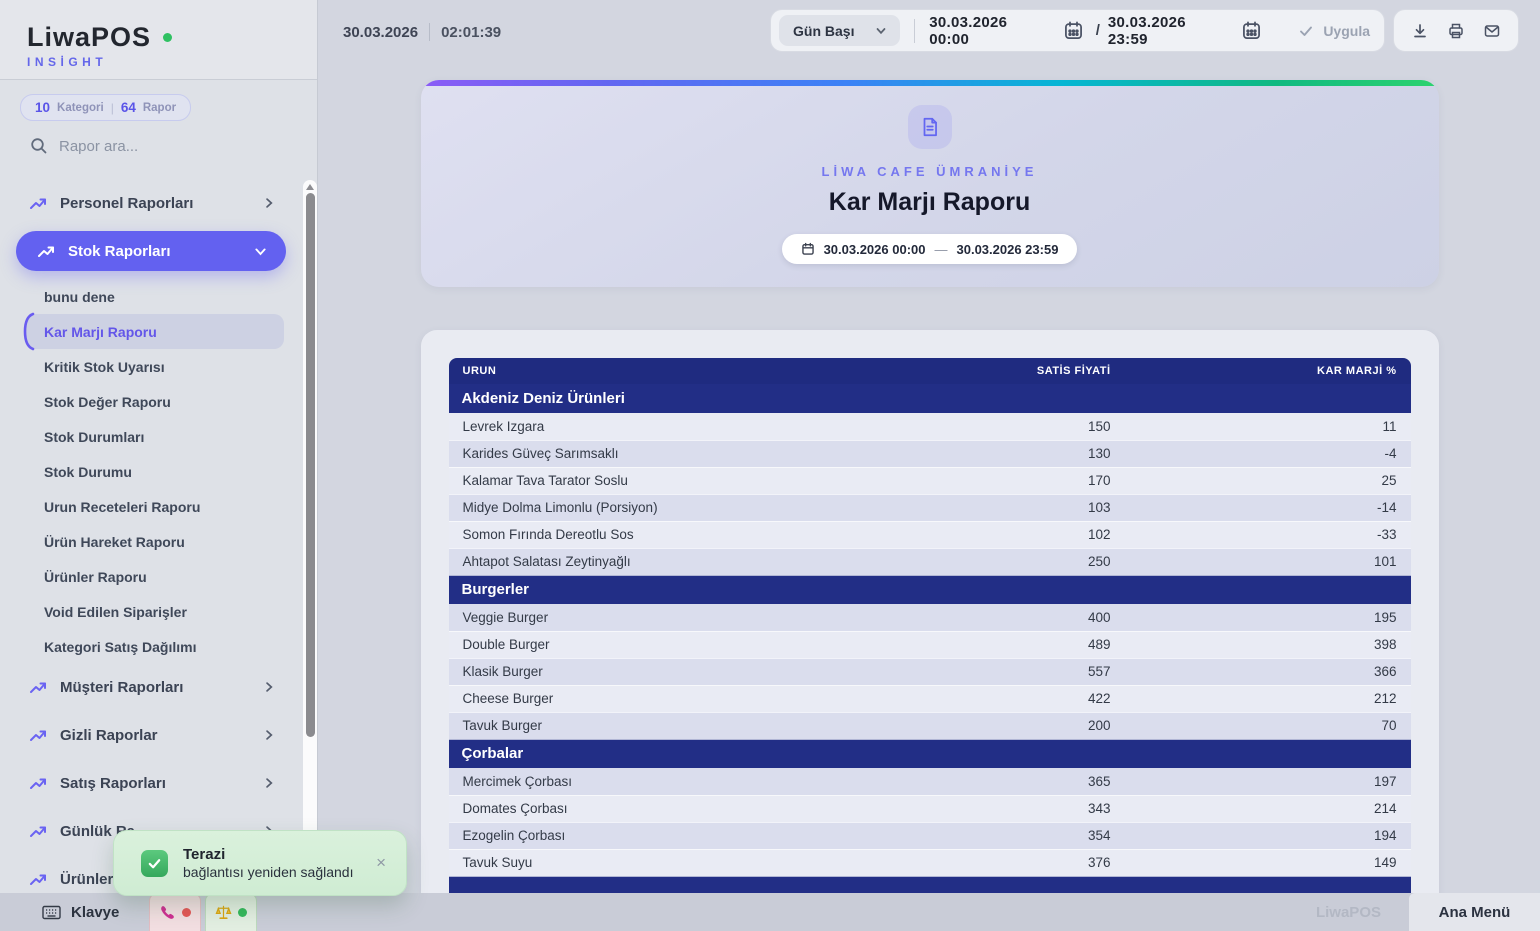  Describe the element at coordinates (699, 782) in the screenshot. I see `product-name-cell: Mercimek Çorbası` at that location.